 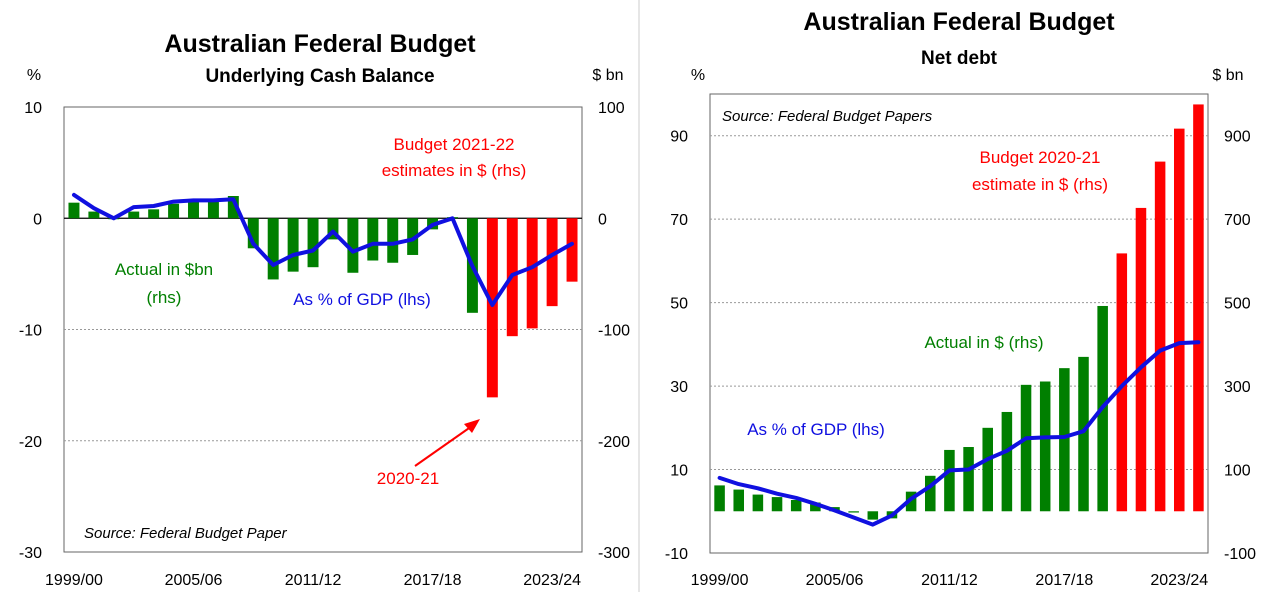 What do you see at coordinates (454, 170) in the screenshot?
I see `annotation-budget-label: estimates in $ (rhs)` at bounding box center [454, 170].